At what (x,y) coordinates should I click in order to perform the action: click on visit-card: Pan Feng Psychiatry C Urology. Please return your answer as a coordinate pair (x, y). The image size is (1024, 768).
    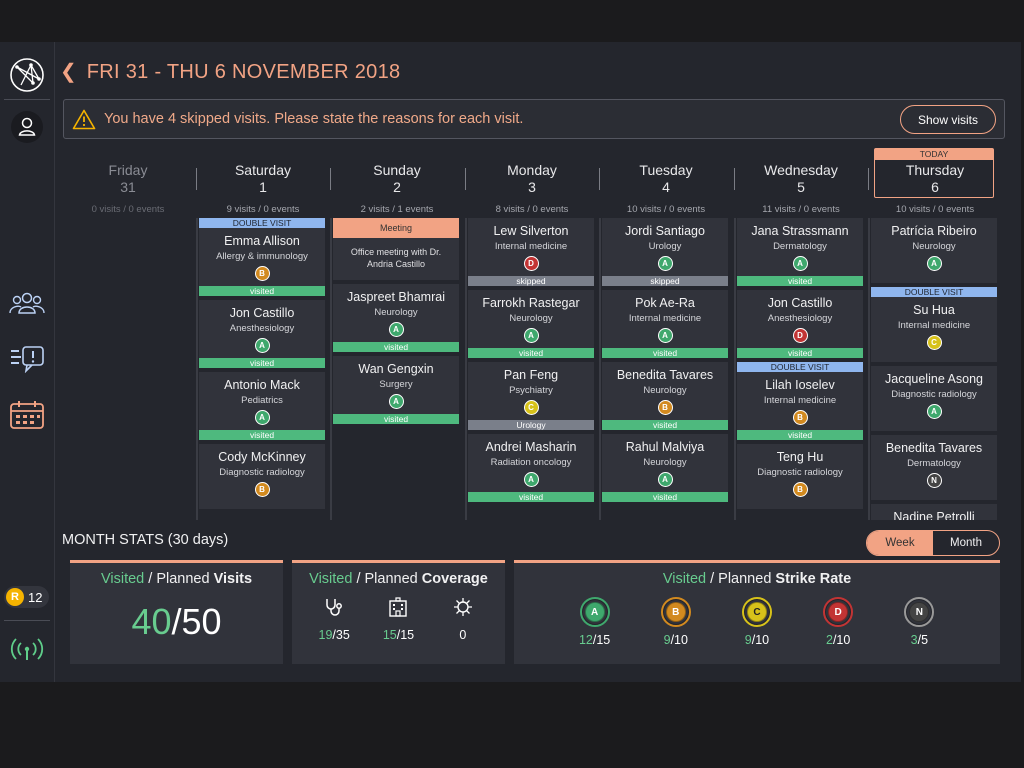
    Looking at the image, I should click on (531, 396).